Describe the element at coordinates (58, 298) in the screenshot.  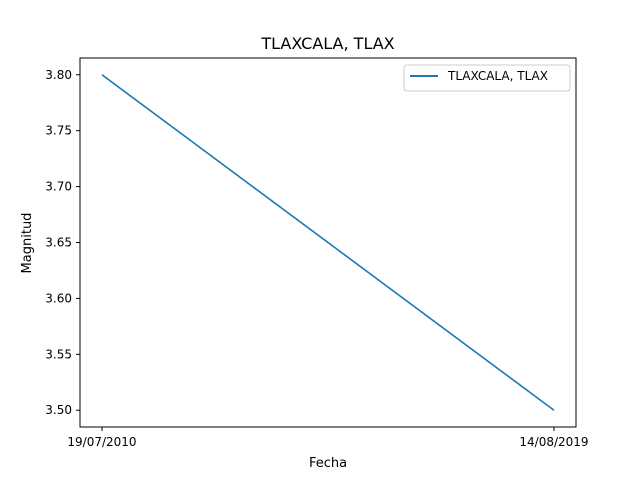
I see `y-tick-label: 3.60` at that location.